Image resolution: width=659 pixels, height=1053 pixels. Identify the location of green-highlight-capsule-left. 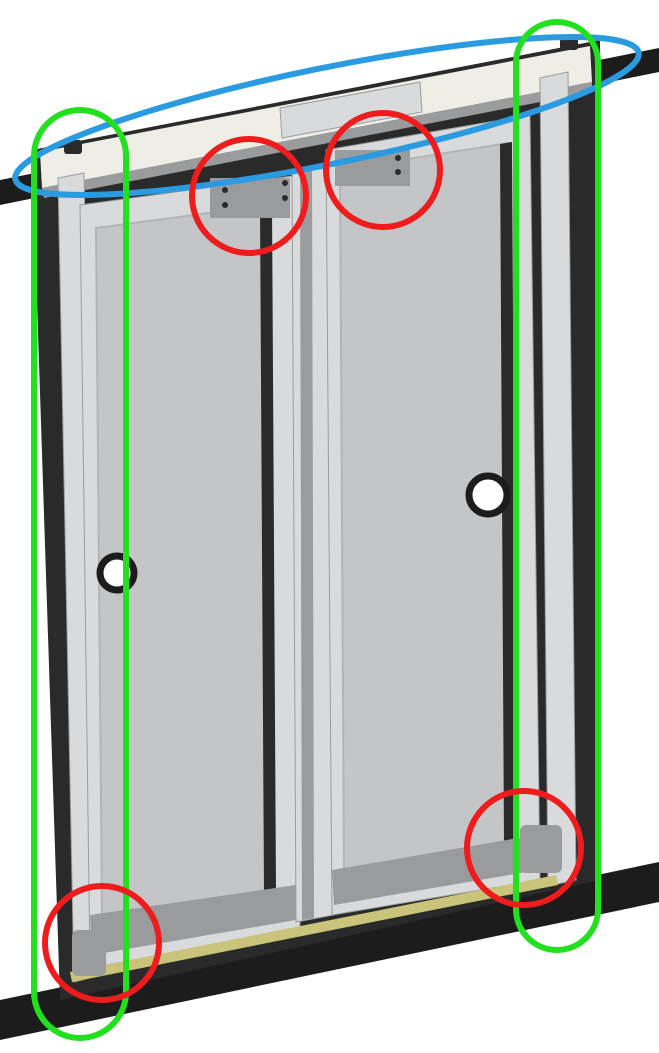
(80, 574).